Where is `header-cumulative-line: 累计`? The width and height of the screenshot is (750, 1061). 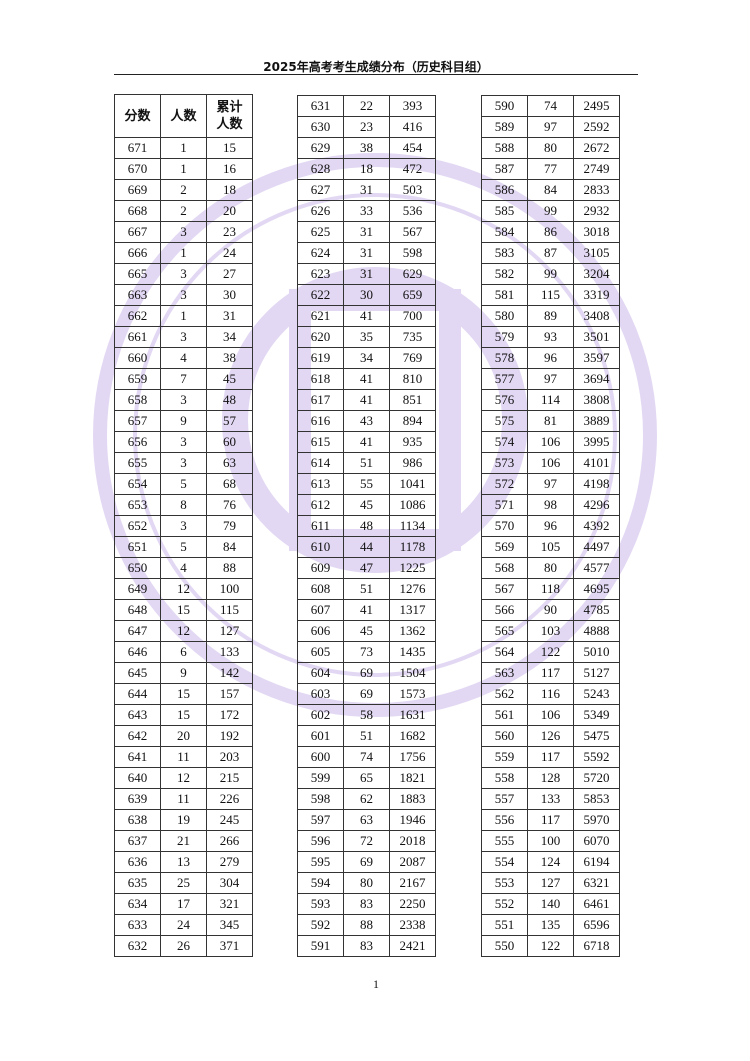 header-cumulative-line: 累计 is located at coordinates (229, 107).